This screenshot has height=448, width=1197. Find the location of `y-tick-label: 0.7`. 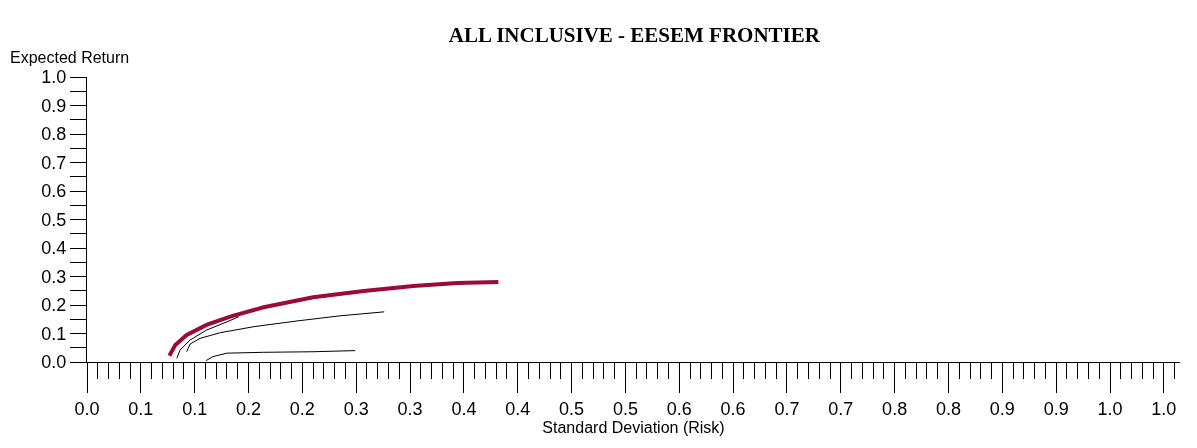

y-tick-label: 0.7 is located at coordinates (54, 162).